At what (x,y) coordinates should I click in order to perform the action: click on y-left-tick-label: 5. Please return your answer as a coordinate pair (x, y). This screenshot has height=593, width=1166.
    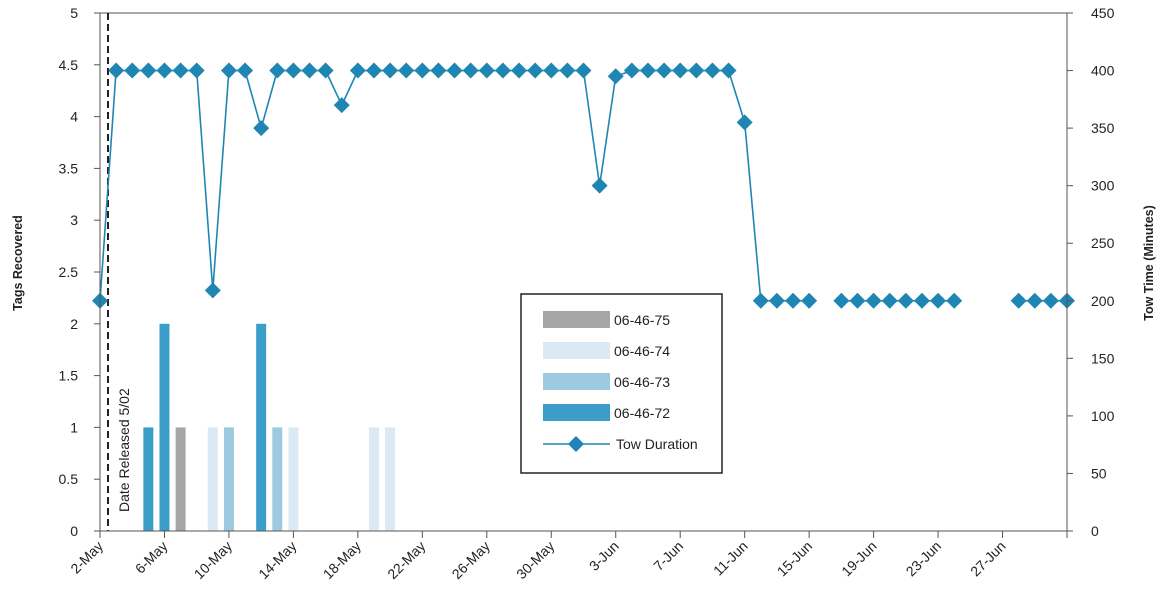
    Looking at the image, I should click on (74, 13).